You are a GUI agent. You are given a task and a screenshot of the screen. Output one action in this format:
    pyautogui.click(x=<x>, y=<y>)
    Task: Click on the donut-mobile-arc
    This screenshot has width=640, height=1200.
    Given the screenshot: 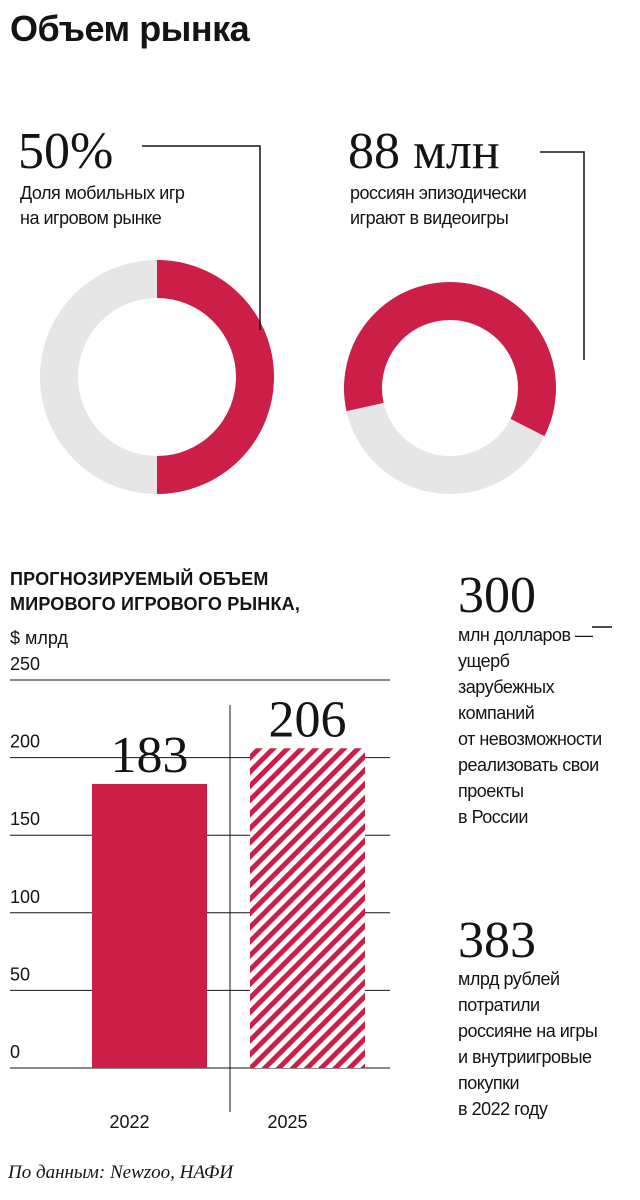 What is the action you would take?
    pyautogui.click(x=215, y=377)
    